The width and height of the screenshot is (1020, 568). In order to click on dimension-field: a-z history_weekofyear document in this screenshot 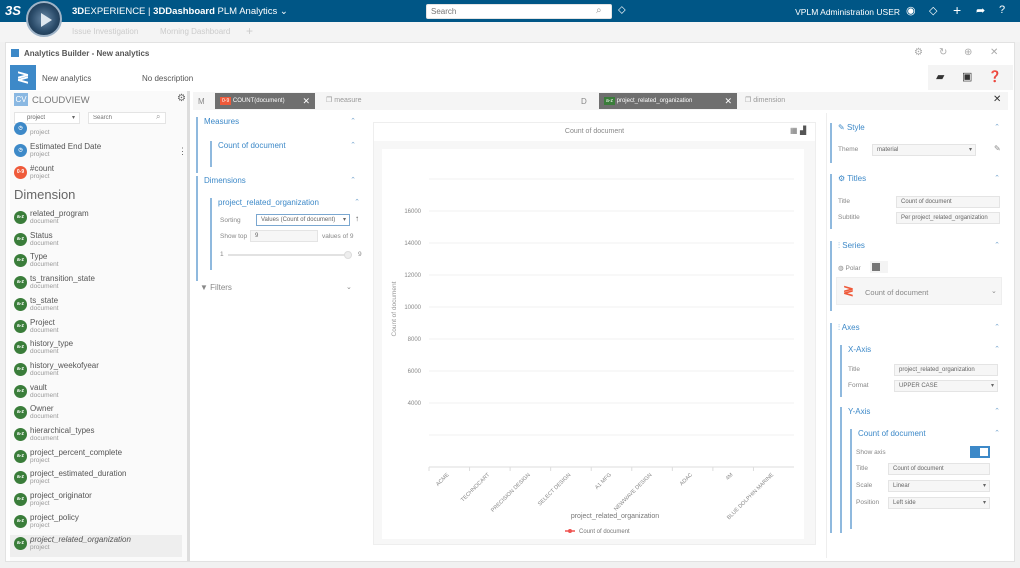, I will do `click(100, 372)`.